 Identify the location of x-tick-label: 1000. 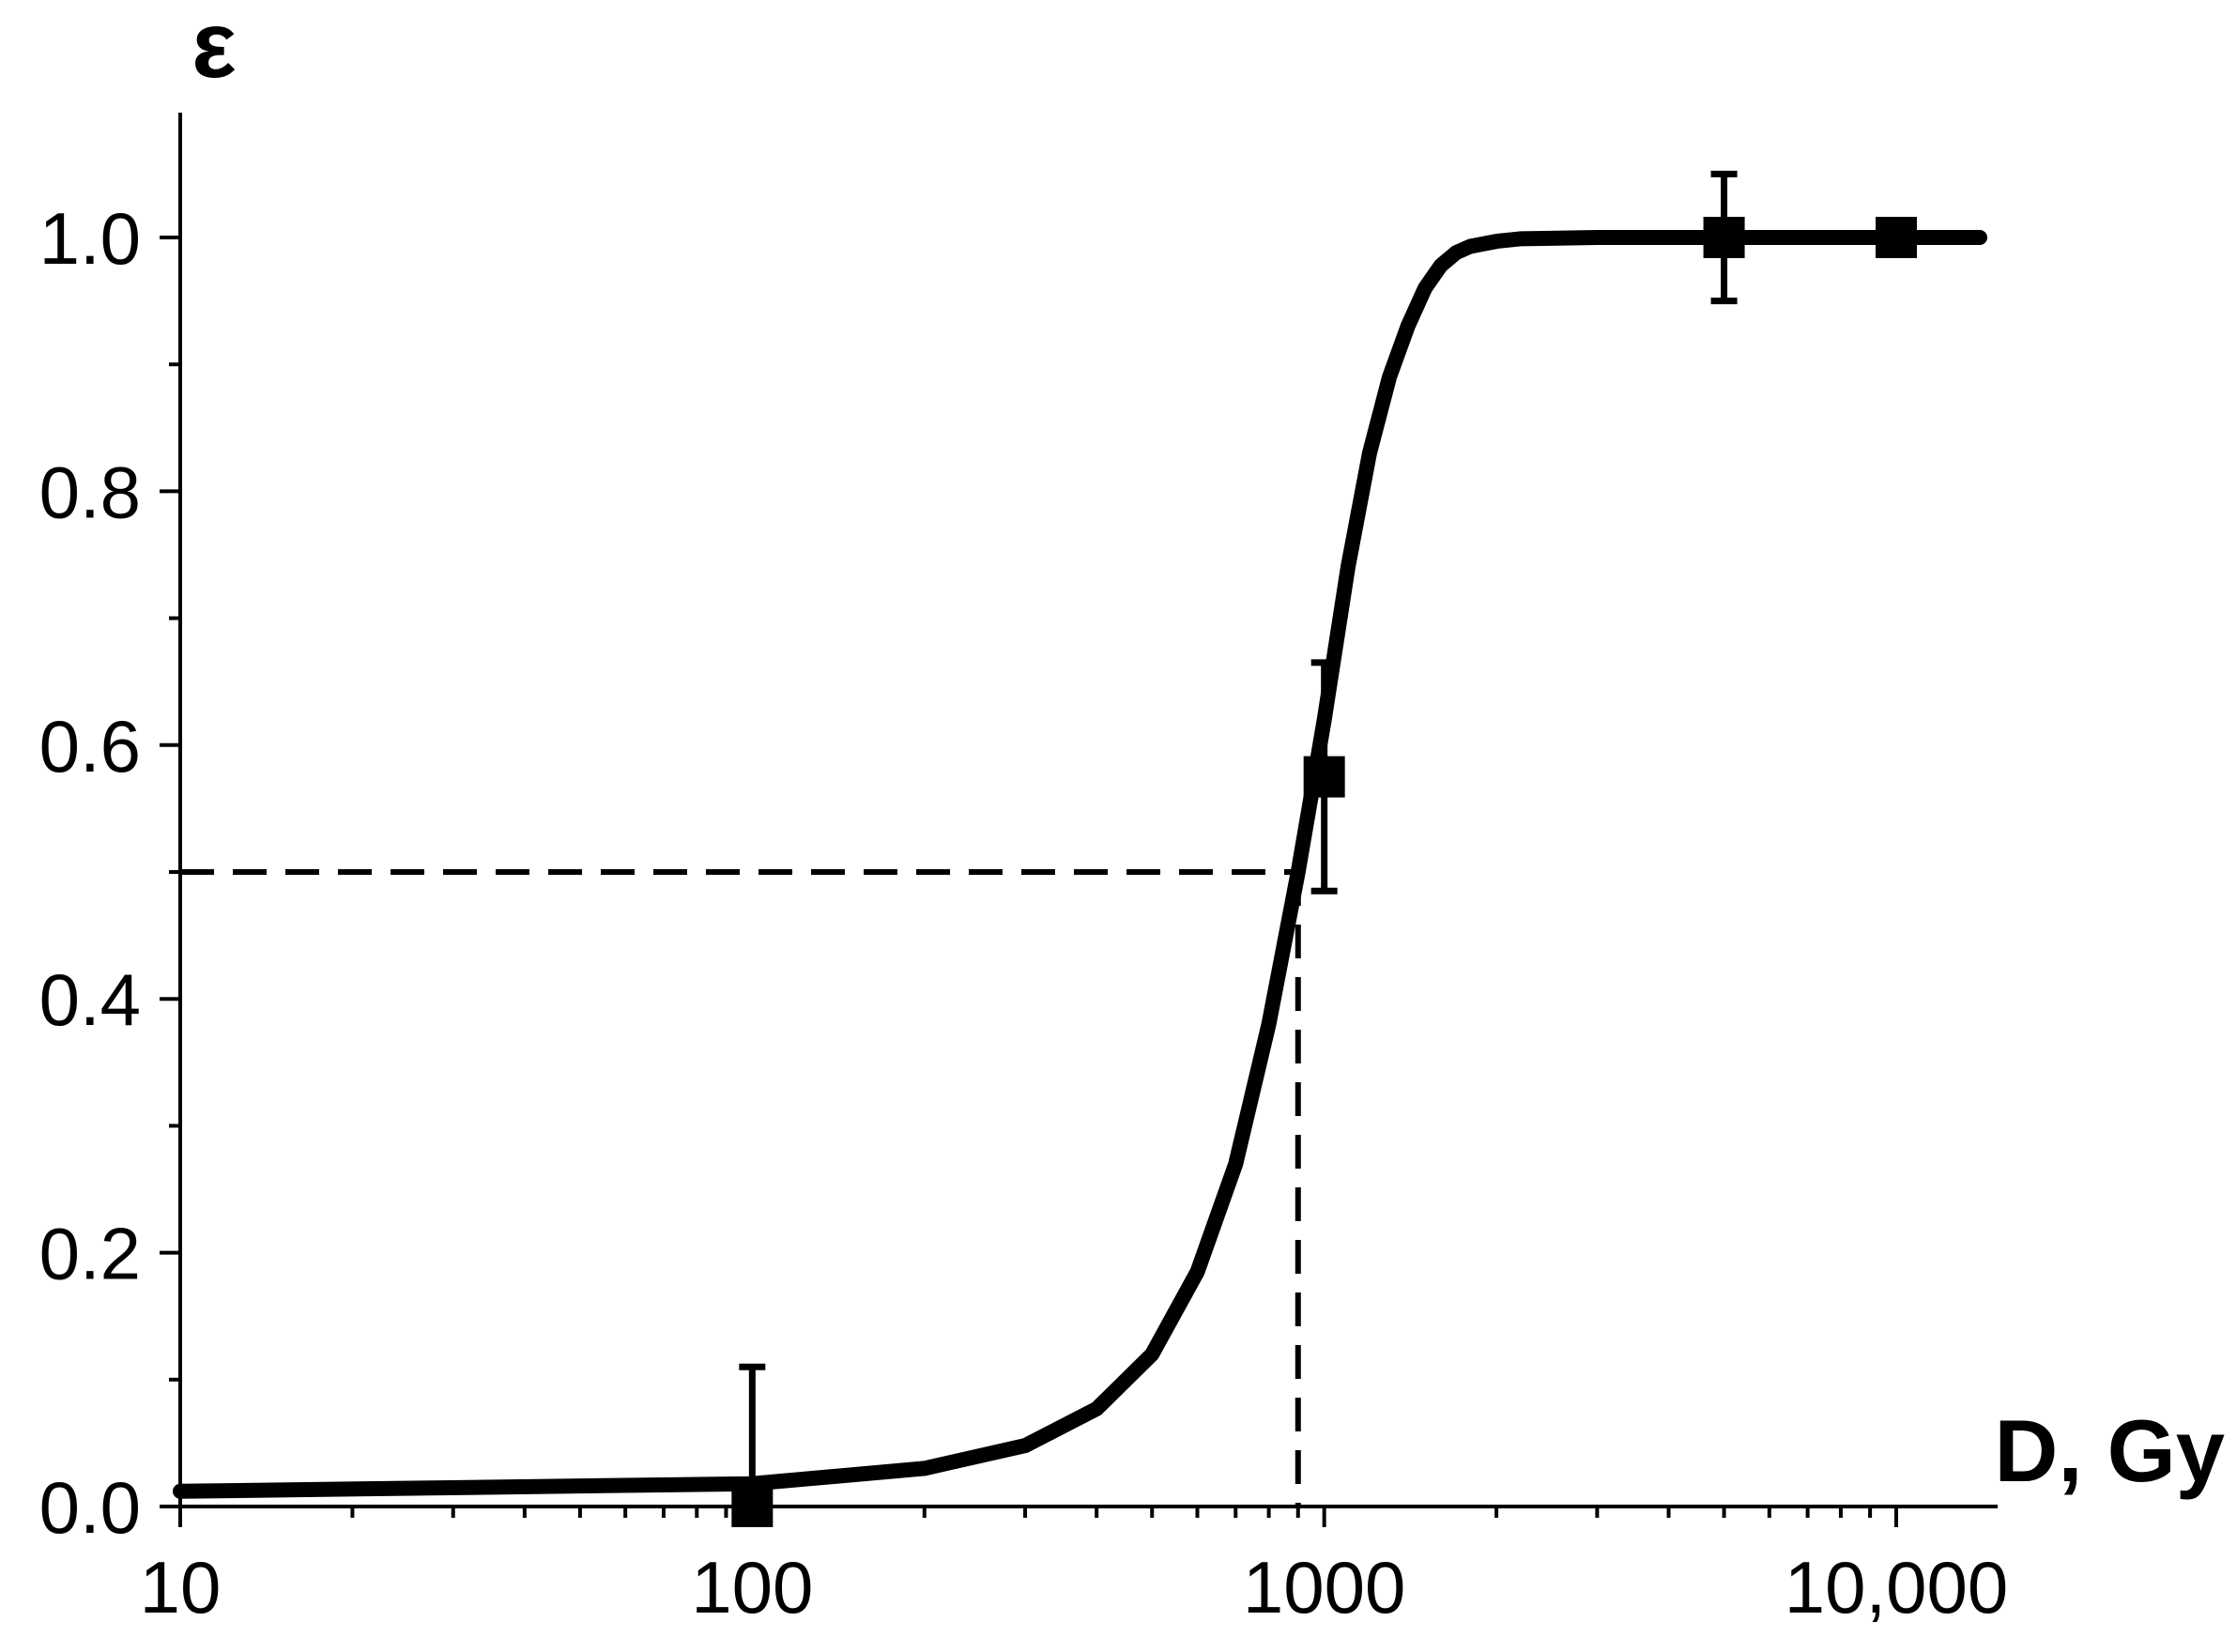
(1324, 1587).